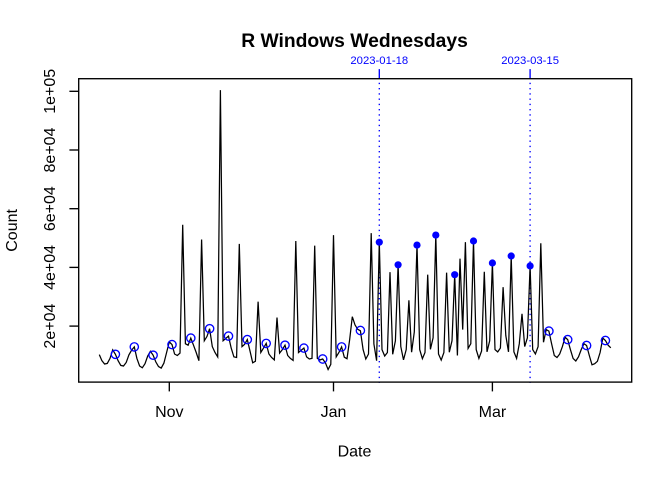  Describe the element at coordinates (50, 91) in the screenshot. I see `svg-text: 1e+05` at that location.